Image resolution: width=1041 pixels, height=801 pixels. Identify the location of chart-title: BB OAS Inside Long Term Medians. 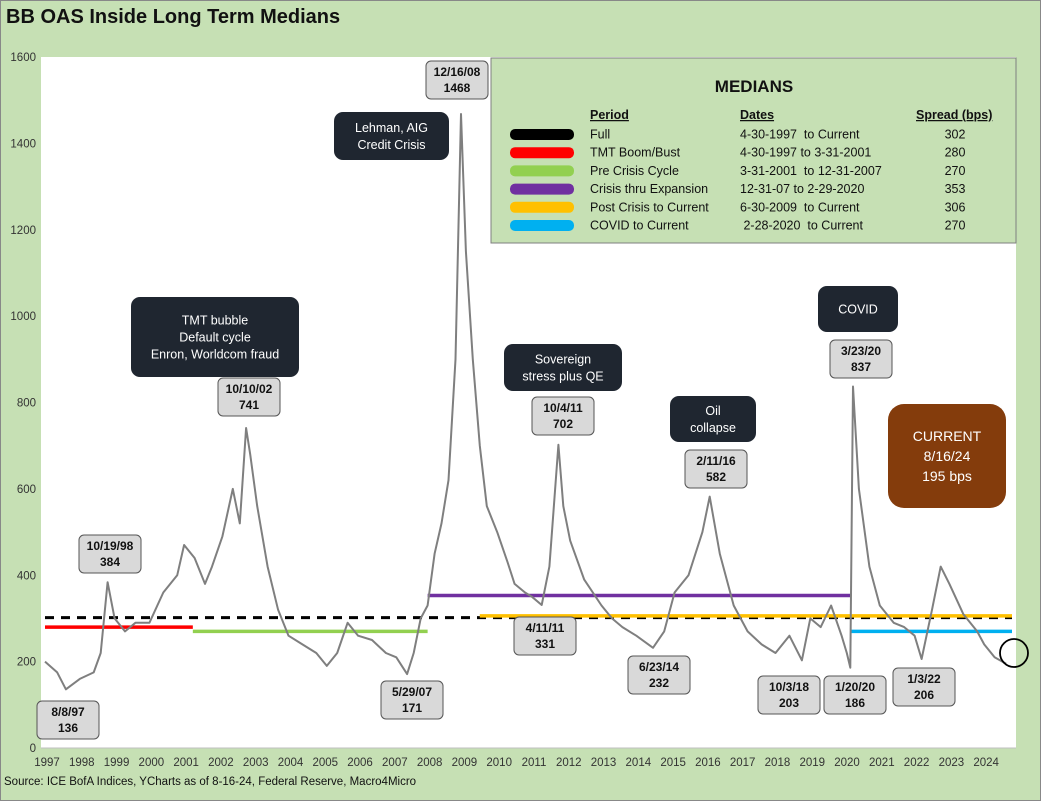
(173, 17).